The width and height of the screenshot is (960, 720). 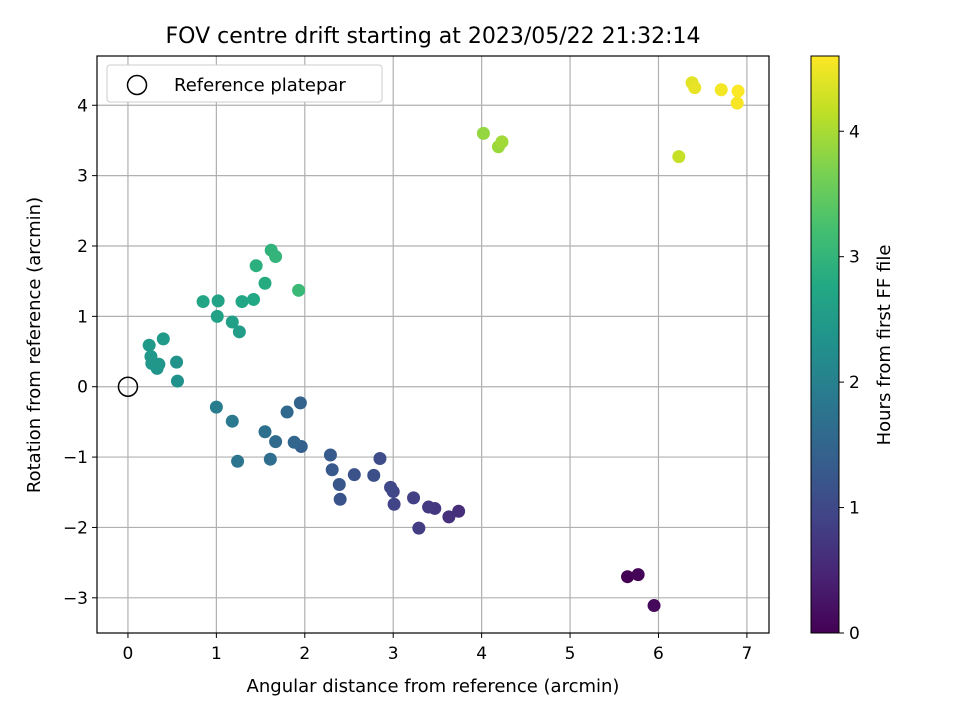 What do you see at coordinates (854, 258) in the screenshot?
I see `colorbar-tick-label: 3` at bounding box center [854, 258].